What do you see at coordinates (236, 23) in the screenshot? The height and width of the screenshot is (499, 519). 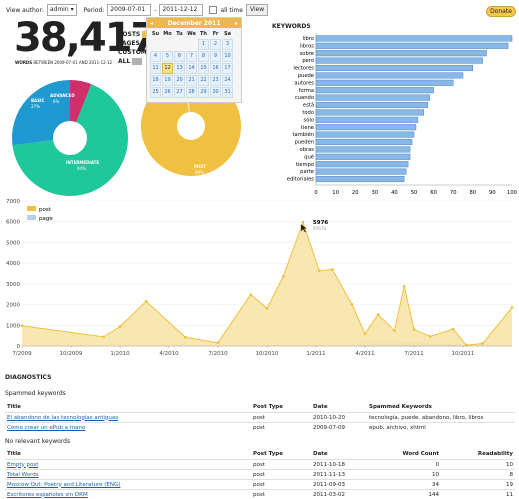 I see `next-month-icon: ▸` at bounding box center [236, 23].